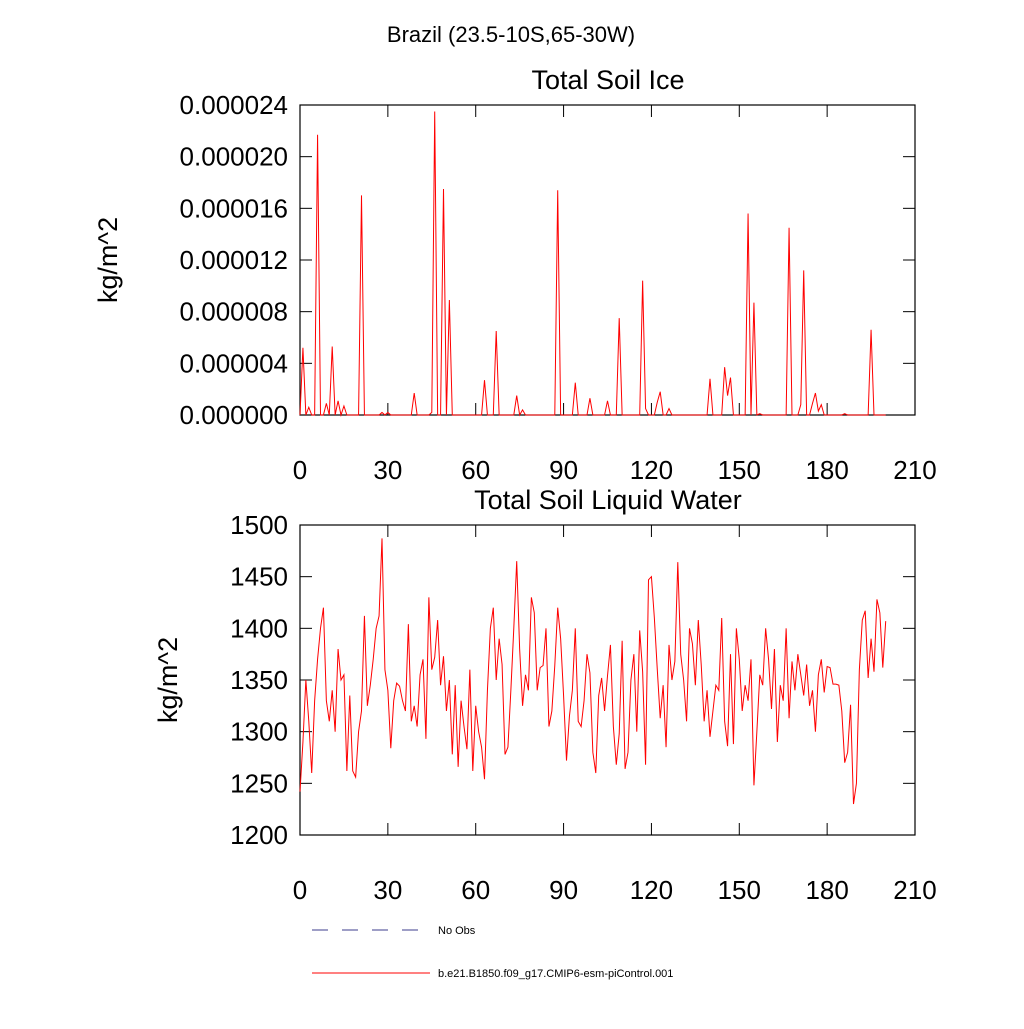 Image resolution: width=1024 pixels, height=1029 pixels. What do you see at coordinates (457, 931) in the screenshot?
I see `legend-label: No Obs` at bounding box center [457, 931].